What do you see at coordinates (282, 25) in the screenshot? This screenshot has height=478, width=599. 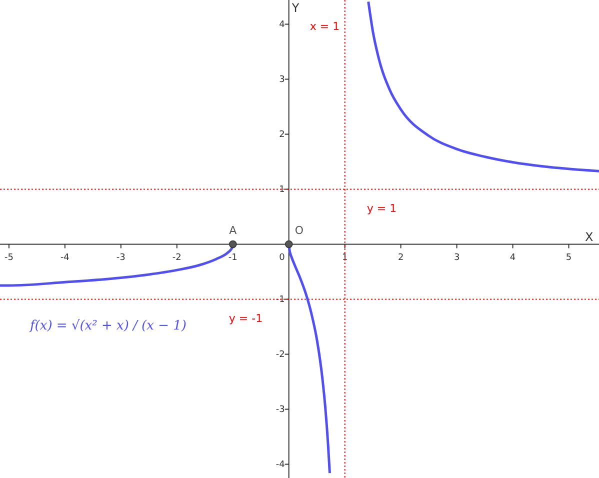 I see `y-tick-label: 4` at bounding box center [282, 25].